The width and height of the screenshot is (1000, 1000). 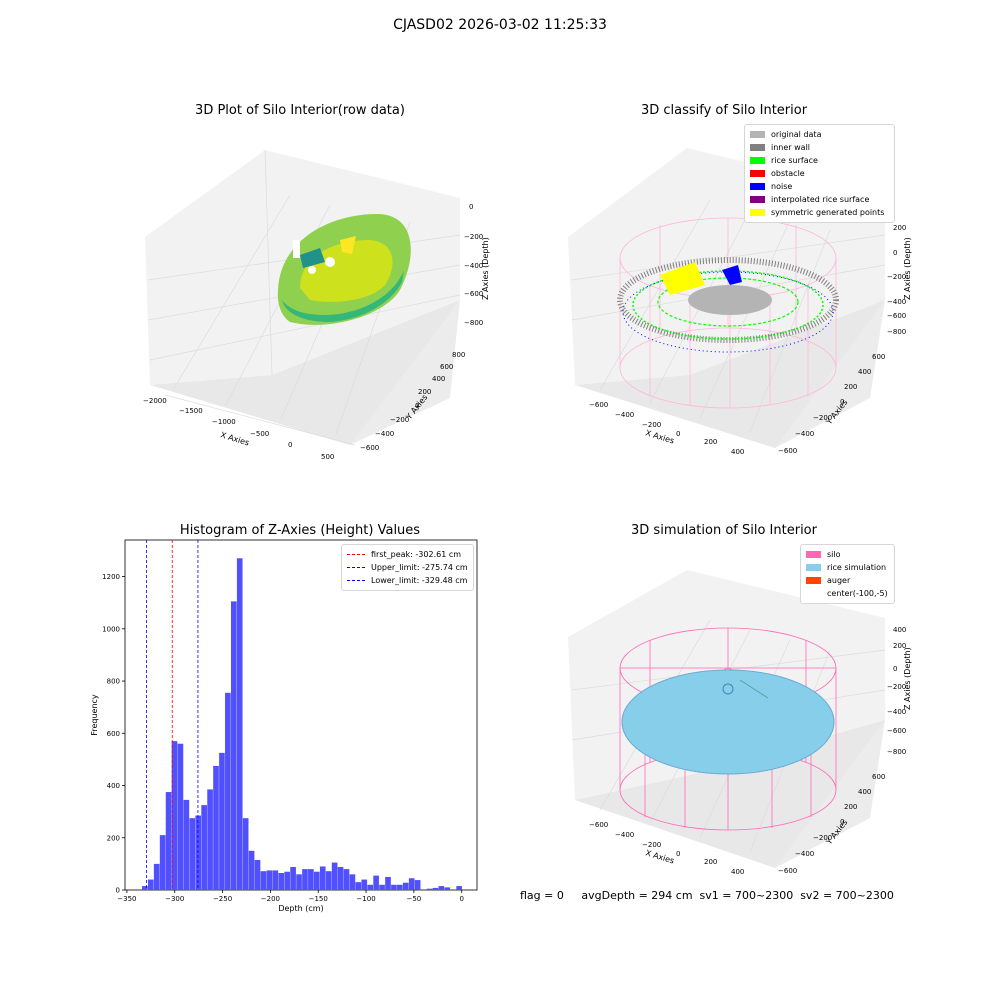 I want to click on p2-xtick: 400, so click(x=737, y=452).